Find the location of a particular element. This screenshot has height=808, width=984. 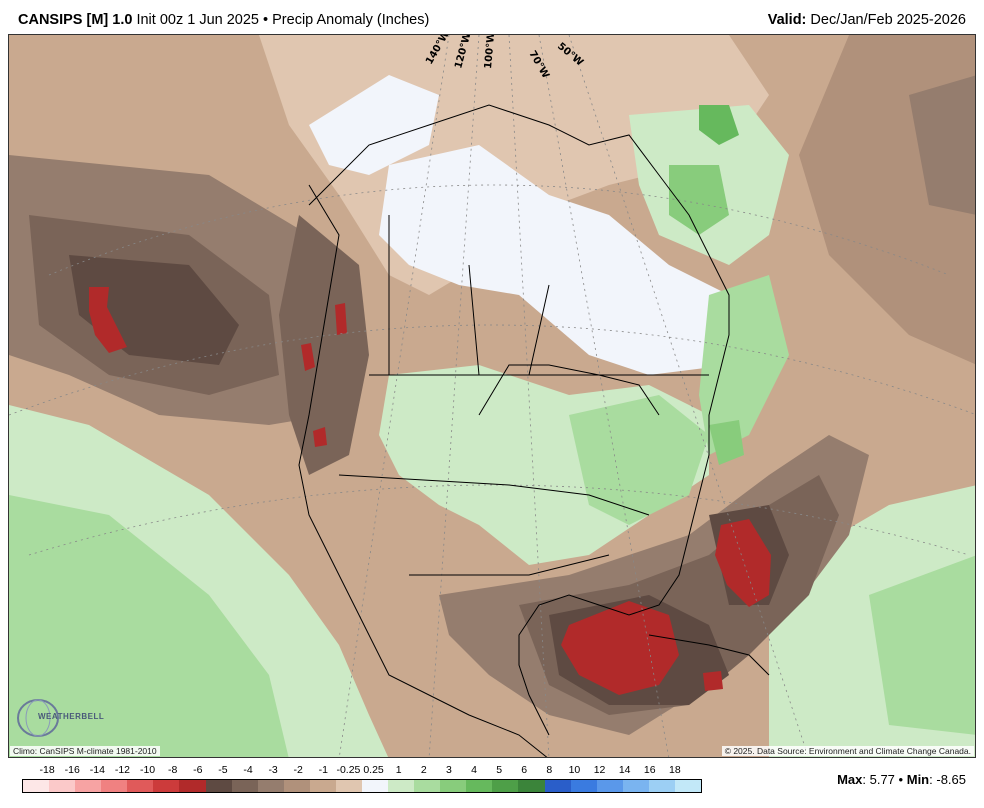

legend-label: -10 is located at coordinates (147, 770).